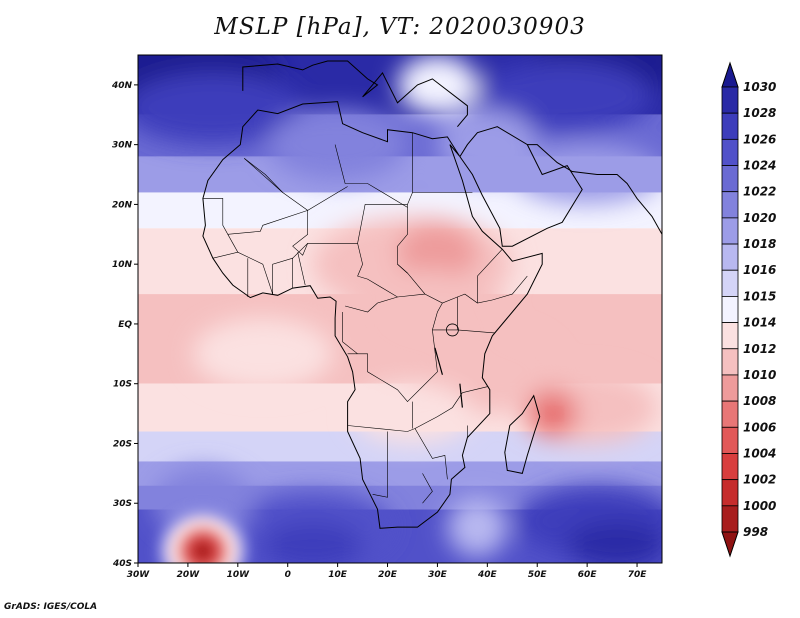 The width and height of the screenshot is (800, 618). What do you see at coordinates (759, 166) in the screenshot?
I see `colorbar-label: 1024` at bounding box center [759, 166].